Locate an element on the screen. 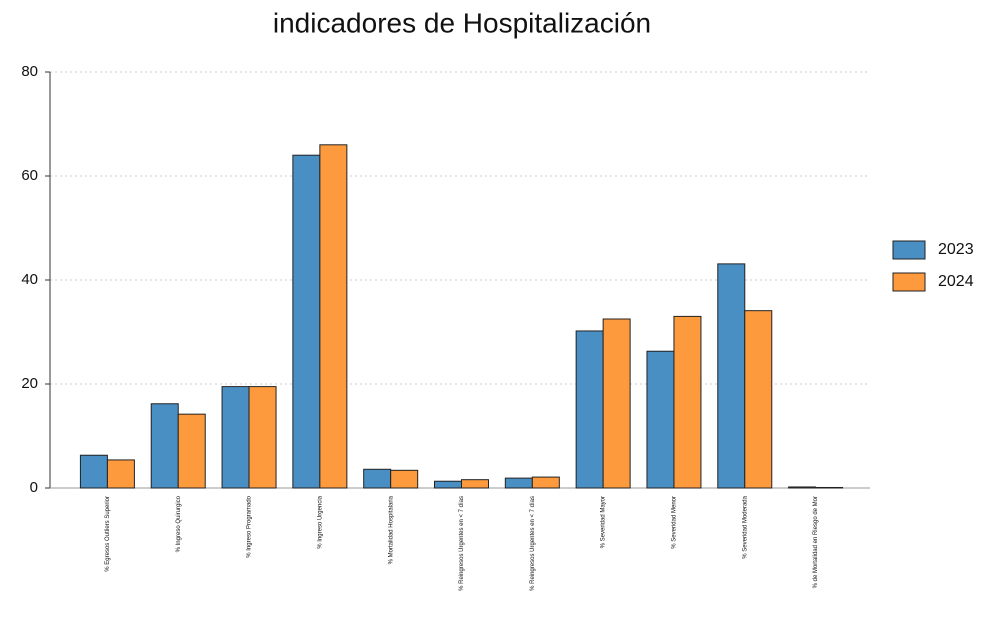  y-tick-label: 0 is located at coordinates (34, 487).